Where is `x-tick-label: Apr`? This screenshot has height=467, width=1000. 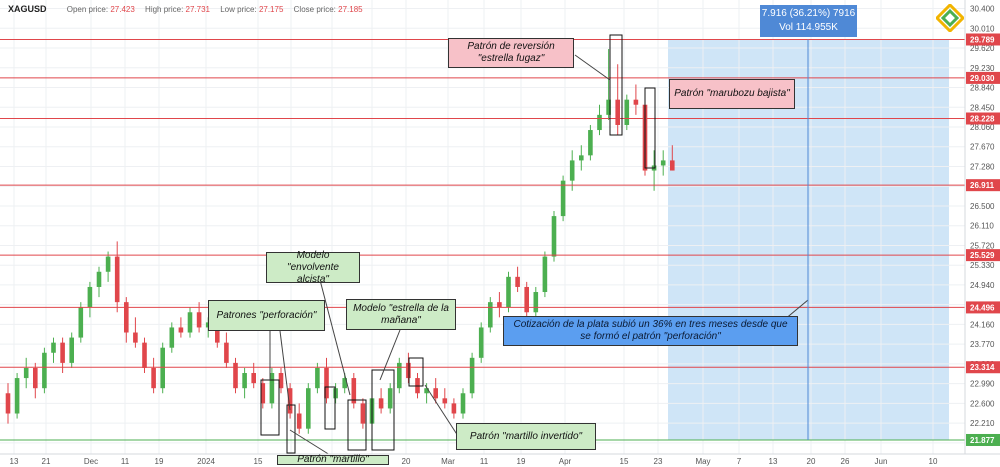 x-tick-label: Apr is located at coordinates (565, 461).